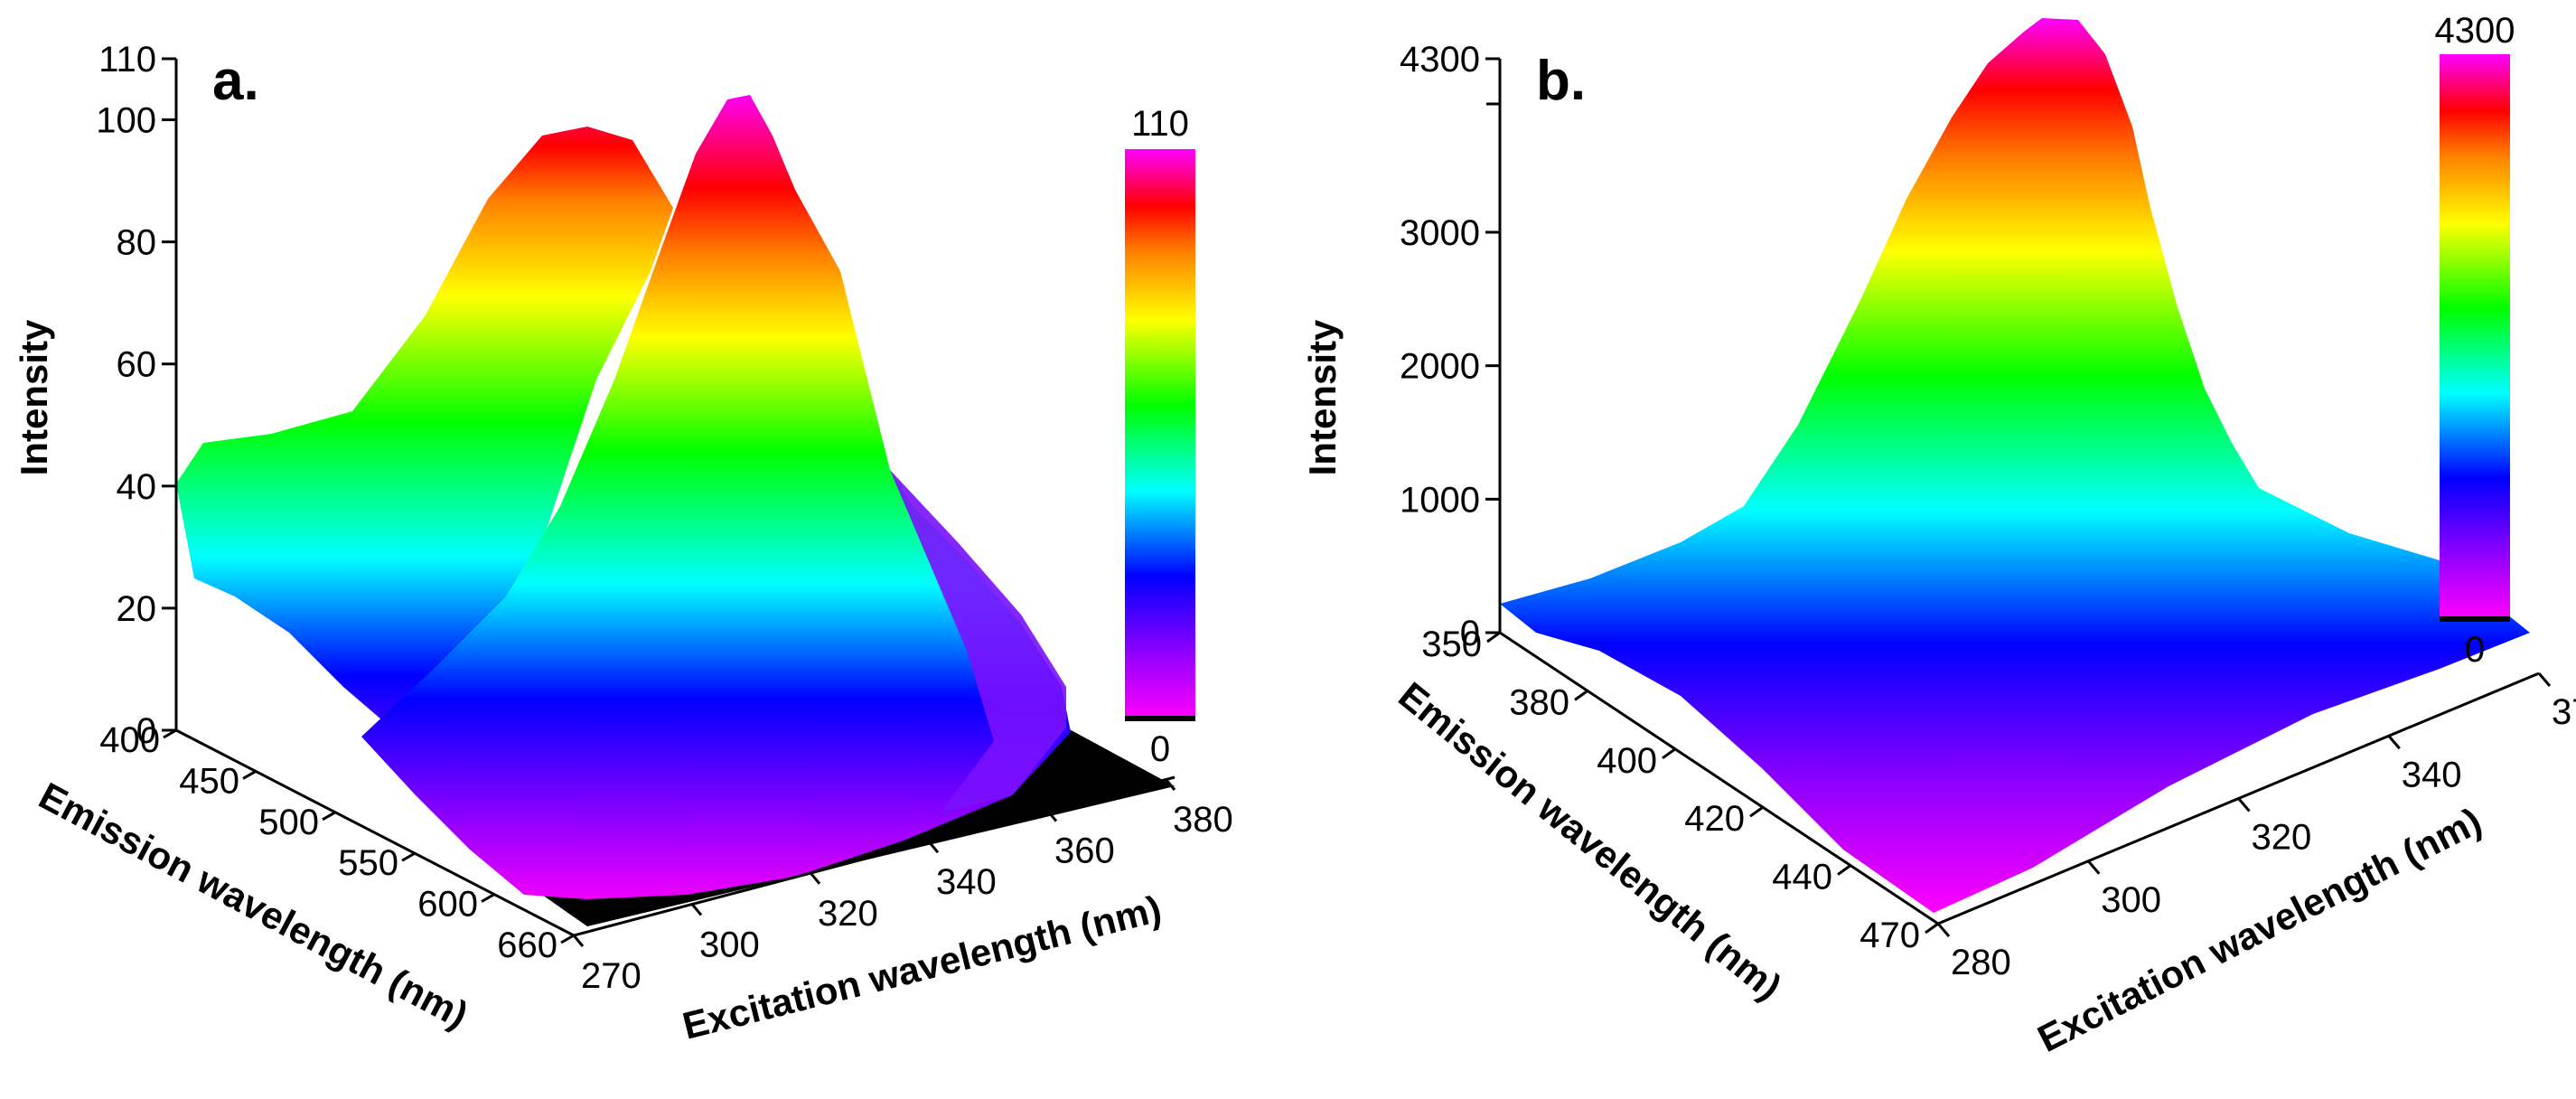 The width and height of the screenshot is (2576, 1099). What do you see at coordinates (1440, 60) in the screenshot?
I see `z-tick-label: 4300` at bounding box center [1440, 60].